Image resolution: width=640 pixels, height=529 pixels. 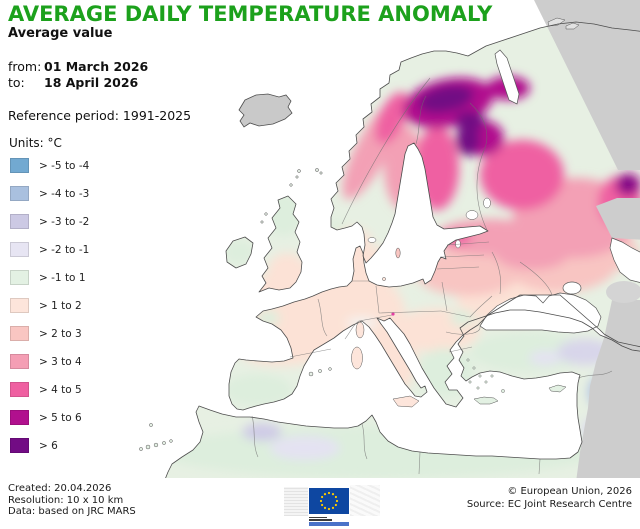 What do you see at coordinates (549, 504) in the screenshot?
I see `source-notice: Source: EC Joint Research Centre` at bounding box center [549, 504].